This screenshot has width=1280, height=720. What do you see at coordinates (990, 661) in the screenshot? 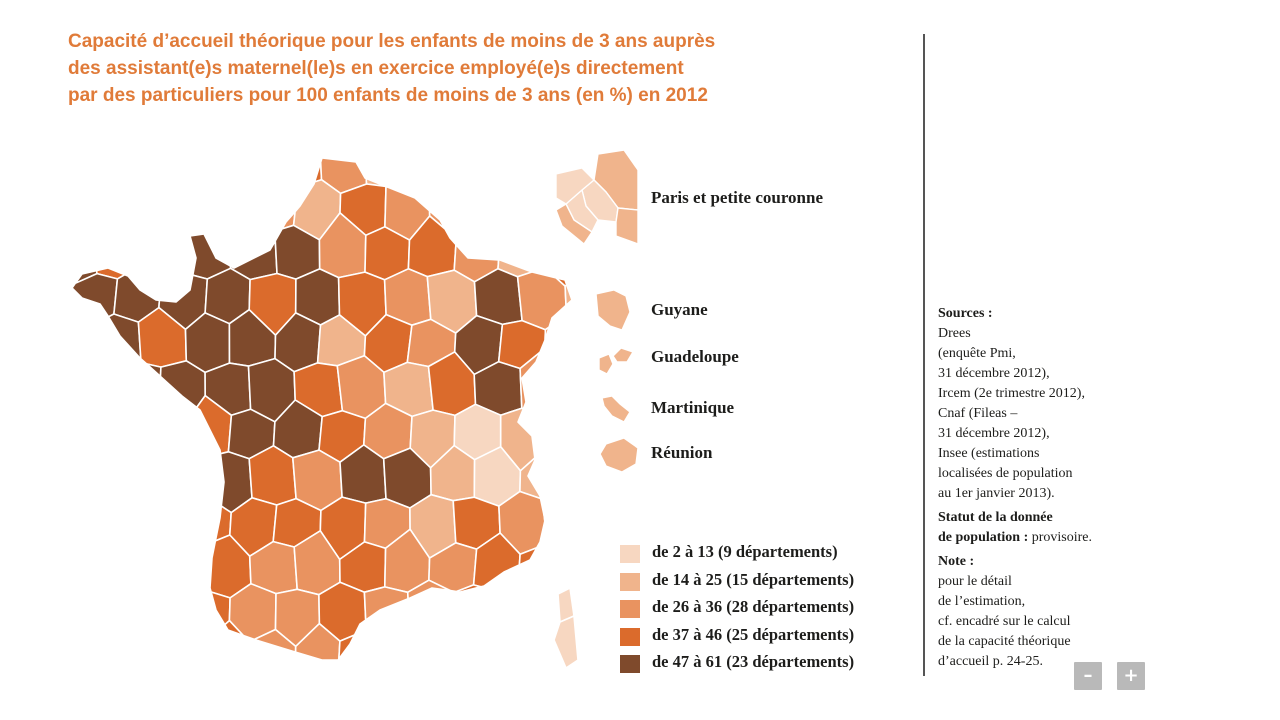
I see `note-line: d’accueil p. 24-25.` at bounding box center [990, 661].